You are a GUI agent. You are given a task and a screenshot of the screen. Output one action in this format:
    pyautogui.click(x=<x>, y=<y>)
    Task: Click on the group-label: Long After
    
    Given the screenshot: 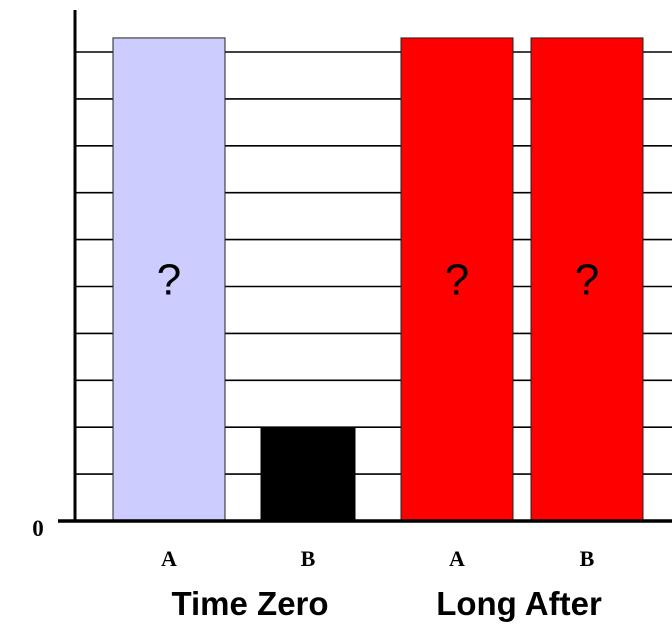 What is the action you would take?
    pyautogui.click(x=519, y=603)
    